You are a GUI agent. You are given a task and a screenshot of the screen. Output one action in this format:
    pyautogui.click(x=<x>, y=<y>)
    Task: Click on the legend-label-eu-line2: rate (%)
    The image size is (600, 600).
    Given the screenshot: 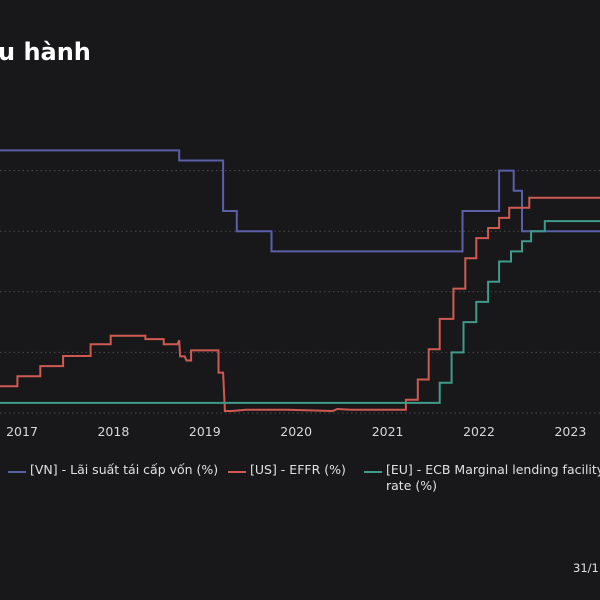 What is the action you would take?
    pyautogui.click(x=411, y=485)
    